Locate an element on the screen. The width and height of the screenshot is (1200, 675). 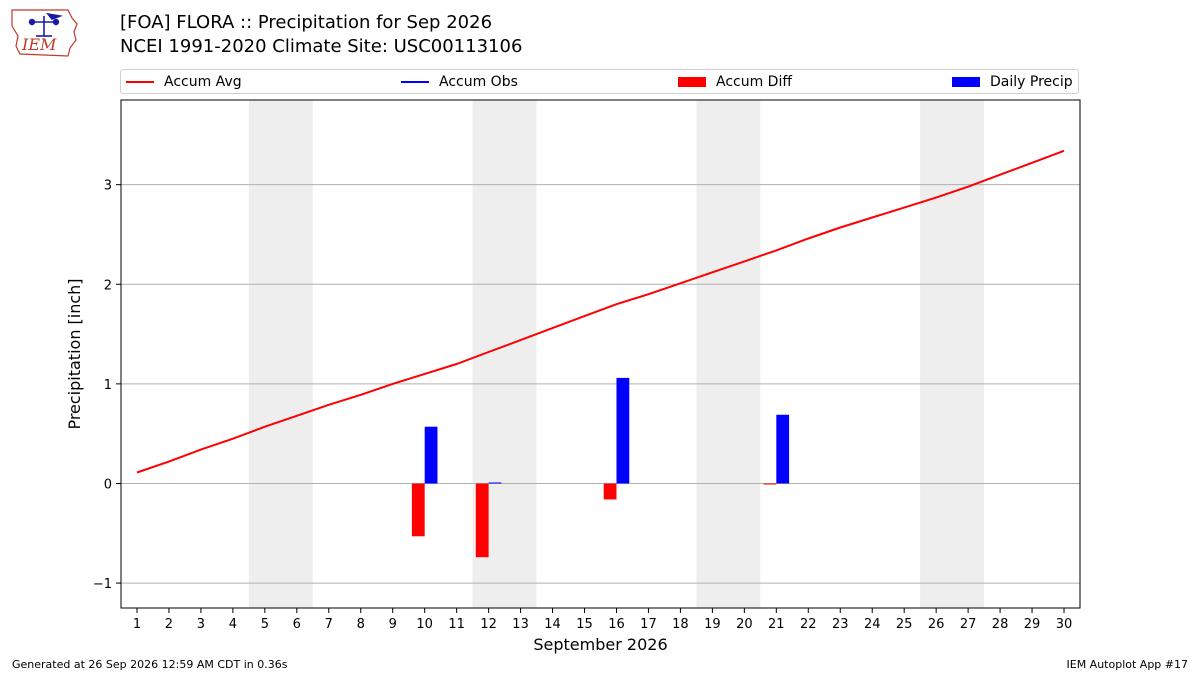
legend-item-accum-avg: Accum Avg is located at coordinates (184, 81).